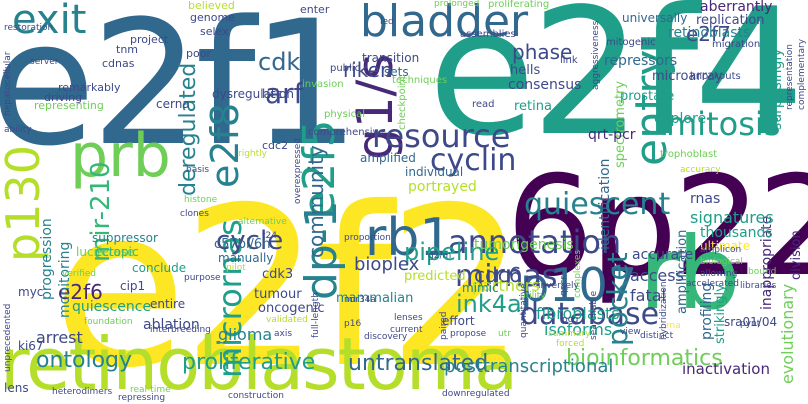 This screenshot has width=808, height=404. What do you see at coordinates (533, 296) in the screenshot?
I see `word-utility: utility` at bounding box center [533, 296].